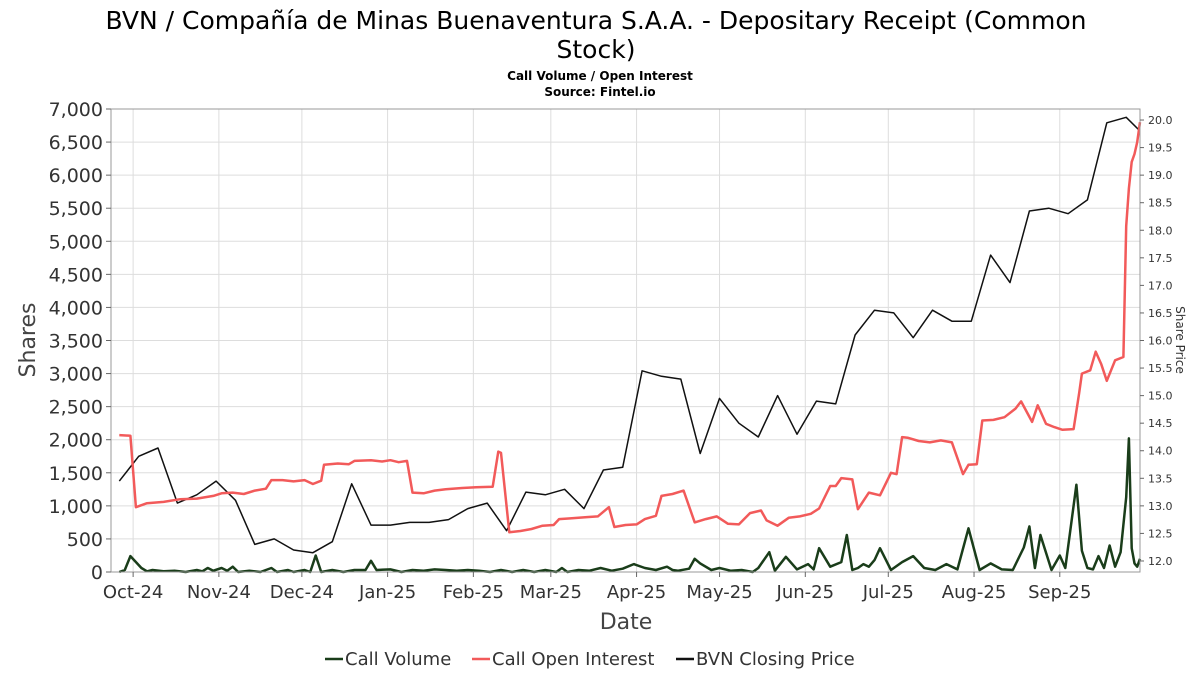 This screenshot has width=1200, height=675. I want to click on y-right-tick-label: 14.5, so click(1160, 423).